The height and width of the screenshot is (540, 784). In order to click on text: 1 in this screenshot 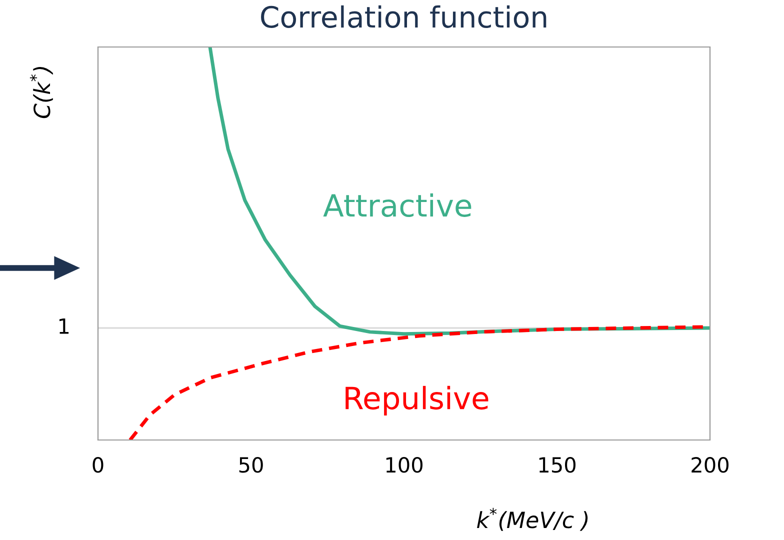, I will do `click(64, 326)`.